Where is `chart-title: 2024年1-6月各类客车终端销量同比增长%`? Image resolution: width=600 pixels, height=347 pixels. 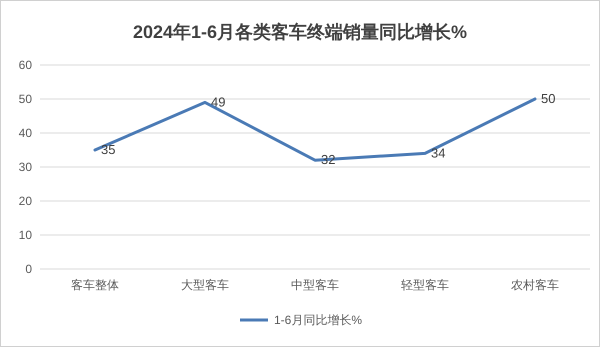
chart-title: 2024年1-6月各类客车终端销量同比增长% is located at coordinates (300, 32).